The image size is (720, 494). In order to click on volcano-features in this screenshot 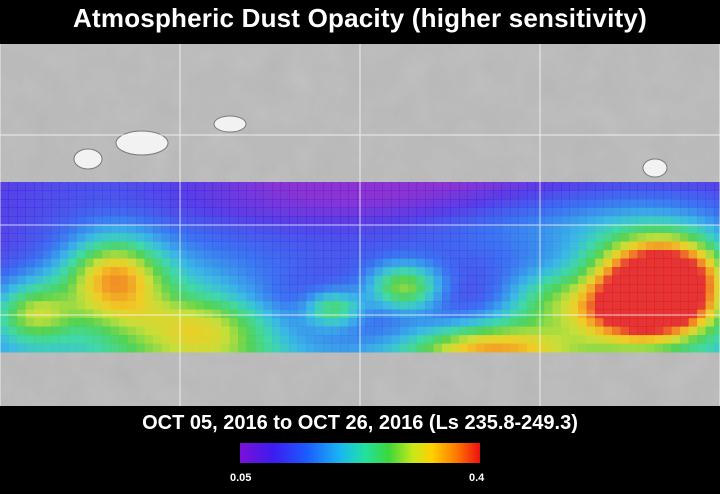, I will do `click(370, 146)`.